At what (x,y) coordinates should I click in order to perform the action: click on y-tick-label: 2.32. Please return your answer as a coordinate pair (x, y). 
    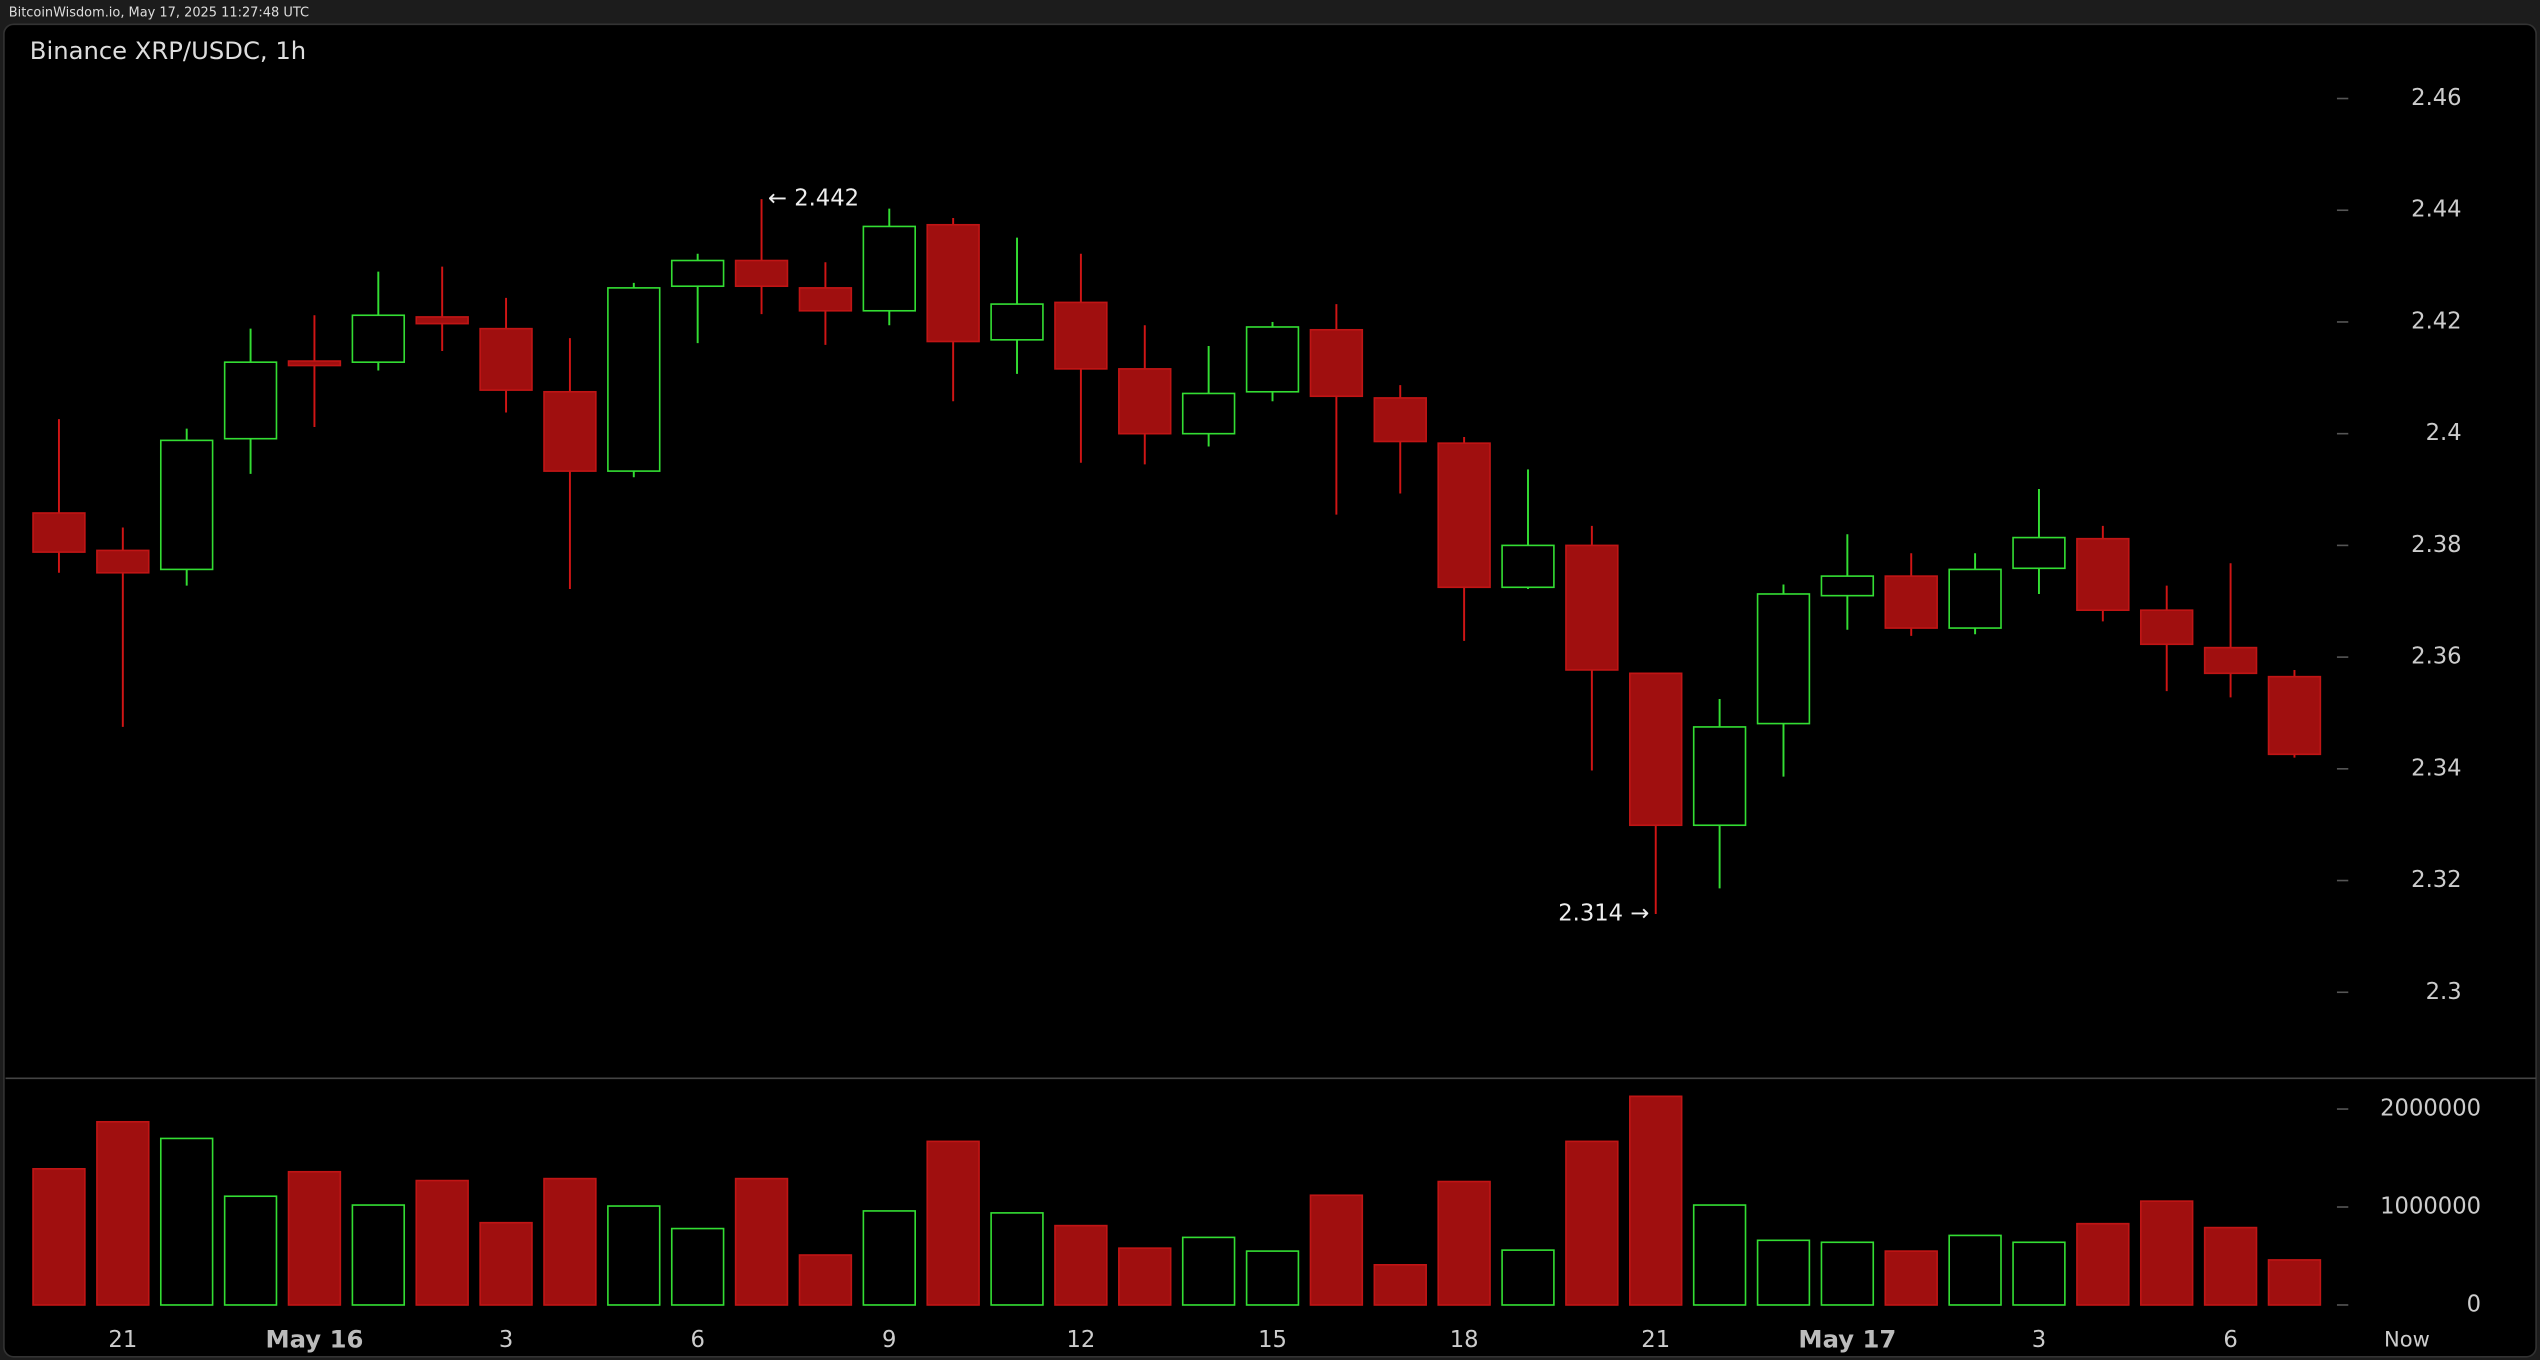
    Looking at the image, I should click on (2436, 880).